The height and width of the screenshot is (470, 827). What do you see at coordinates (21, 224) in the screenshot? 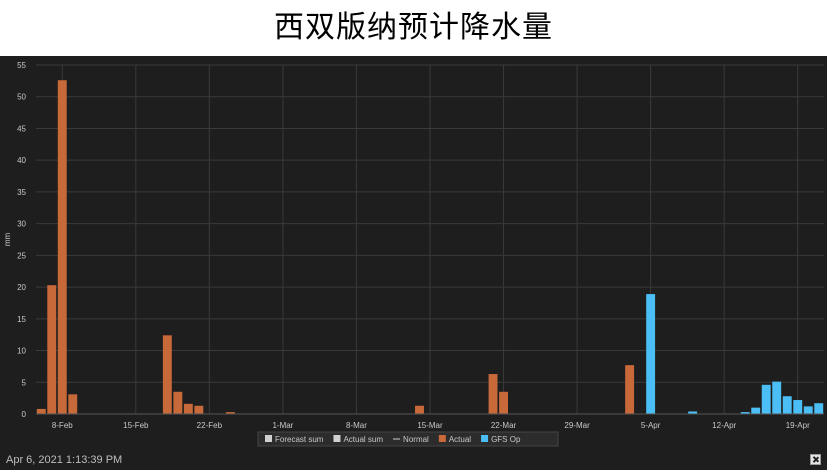
I see `y-tick-label: 30` at bounding box center [21, 224].